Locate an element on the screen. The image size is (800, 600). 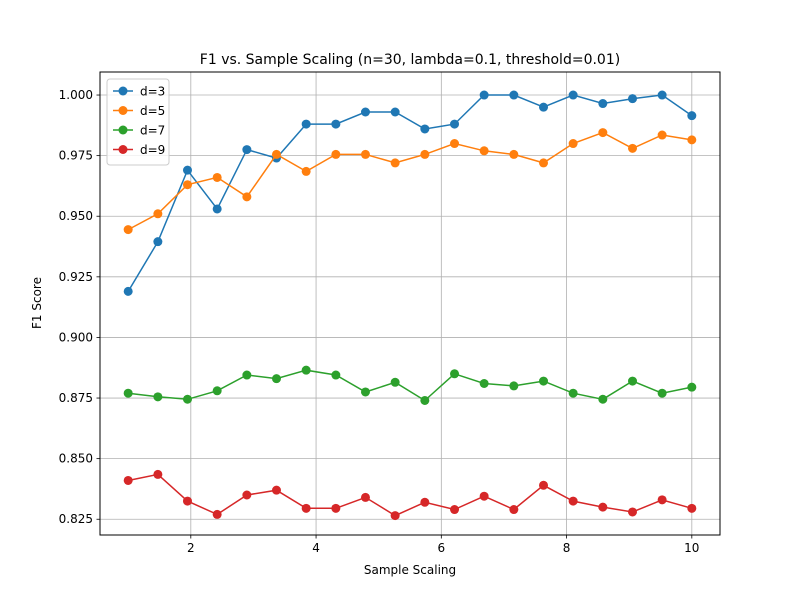
legend-label-d9: d=9 is located at coordinates (152, 150).